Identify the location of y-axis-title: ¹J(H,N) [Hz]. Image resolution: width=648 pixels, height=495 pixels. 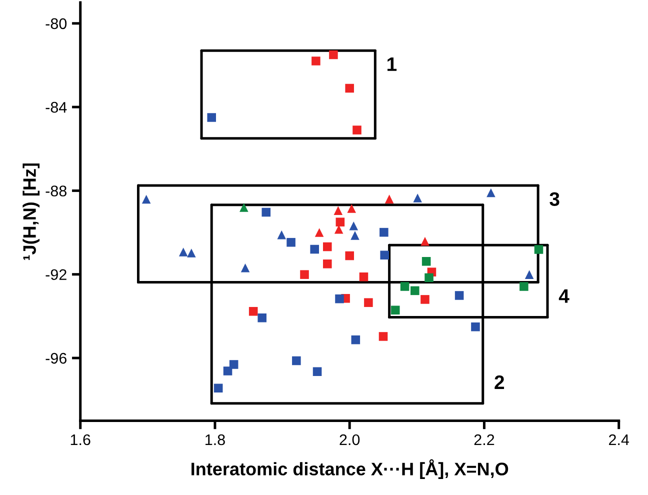
(31, 211).